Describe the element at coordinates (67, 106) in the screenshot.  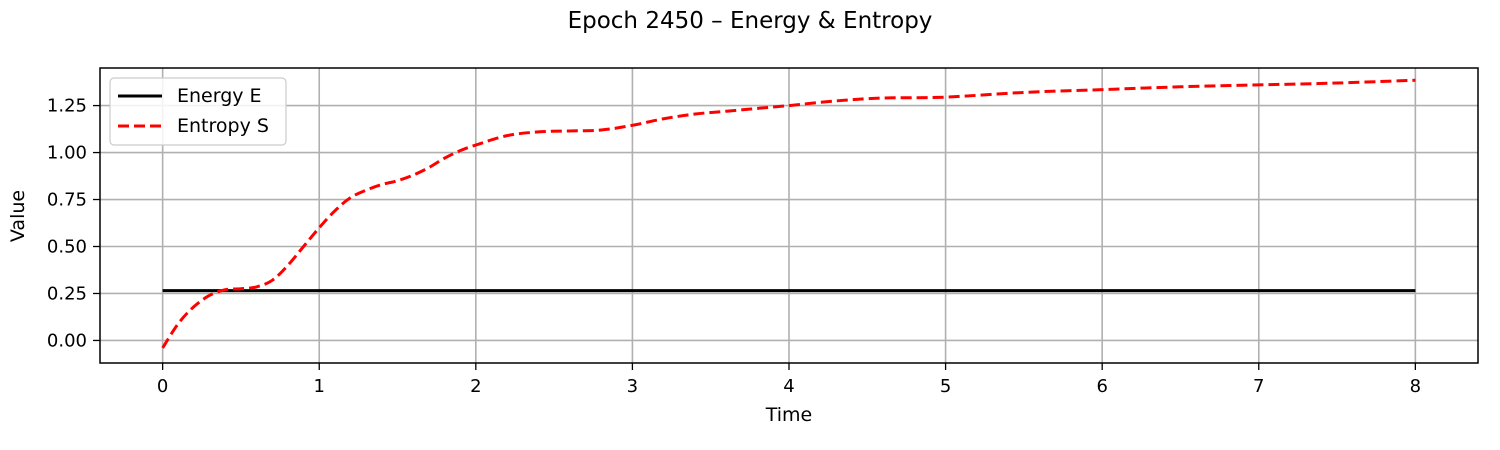
I see `y-tick-label: 1.25` at that location.